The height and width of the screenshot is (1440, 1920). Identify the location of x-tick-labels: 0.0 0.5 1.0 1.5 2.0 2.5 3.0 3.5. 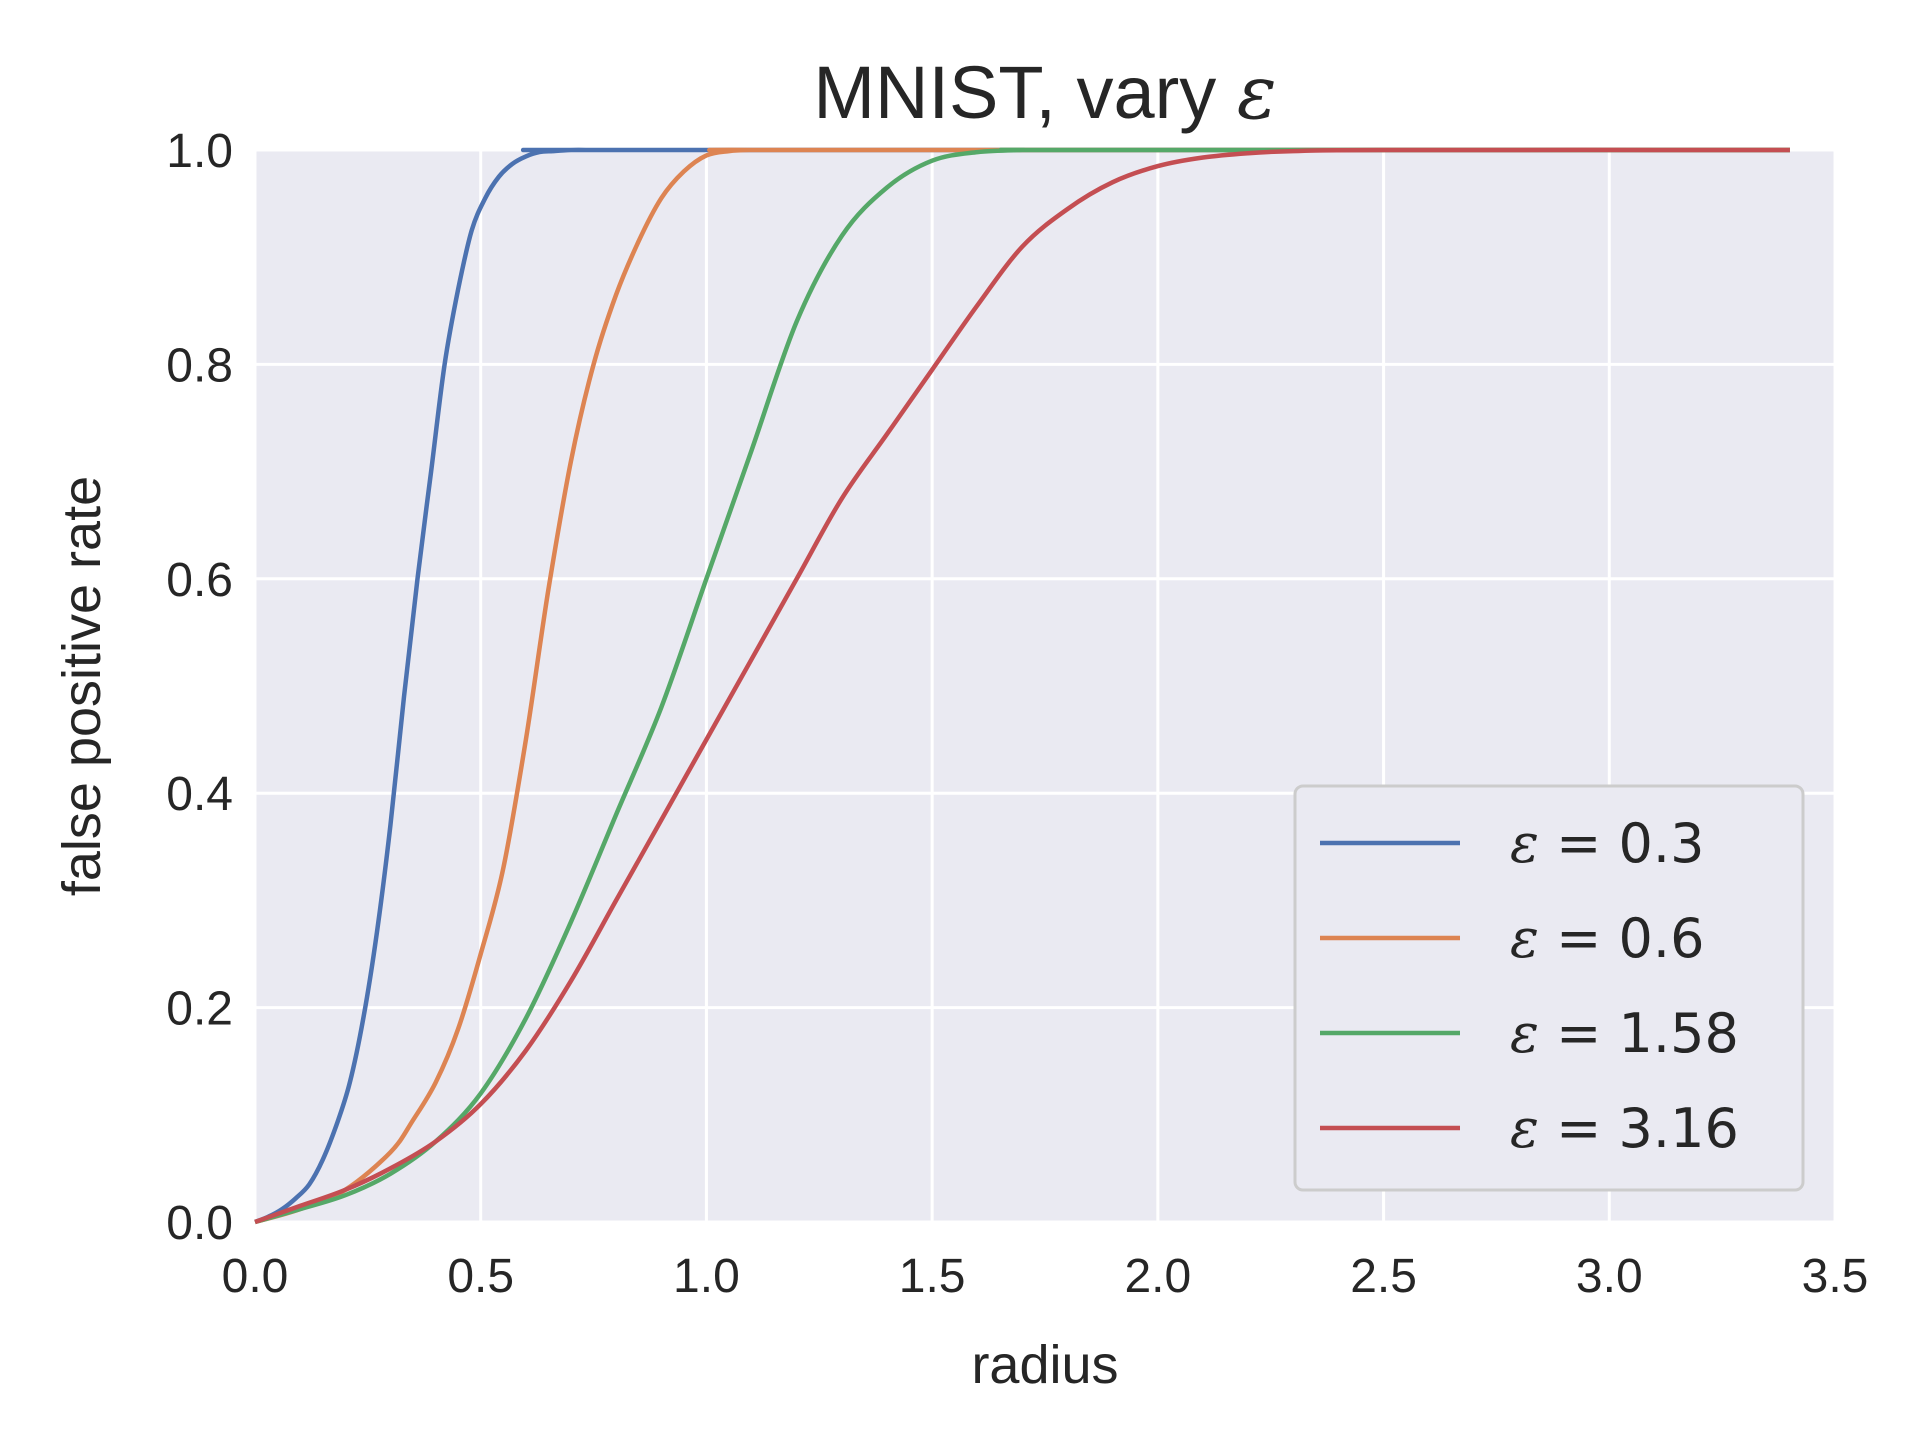
(1045, 1276).